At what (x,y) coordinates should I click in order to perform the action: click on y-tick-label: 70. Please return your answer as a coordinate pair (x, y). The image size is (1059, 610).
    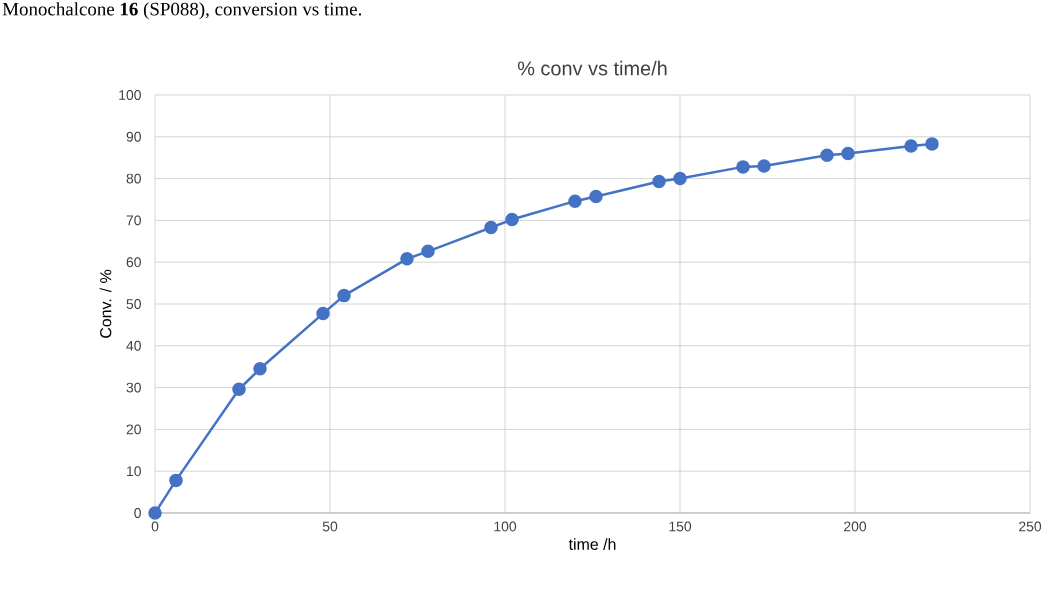
    Looking at the image, I should click on (133, 220).